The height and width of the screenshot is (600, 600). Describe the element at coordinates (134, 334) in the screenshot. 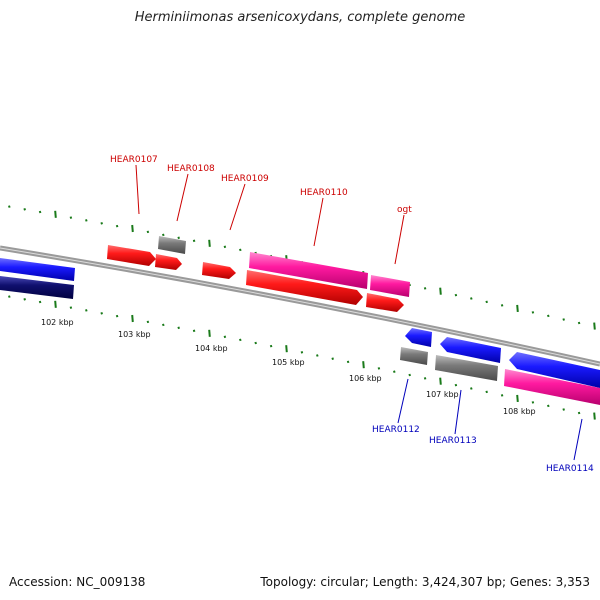

I see `tick-label: 103 kbp` at that location.